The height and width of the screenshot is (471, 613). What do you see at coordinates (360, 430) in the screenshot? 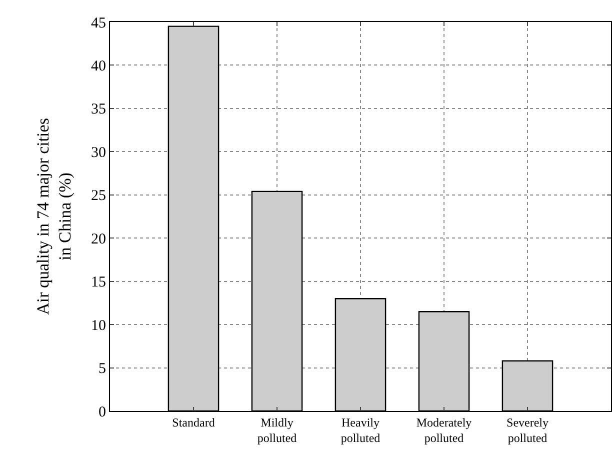
I see `x-tick-label: Heavily polluted` at bounding box center [360, 430].